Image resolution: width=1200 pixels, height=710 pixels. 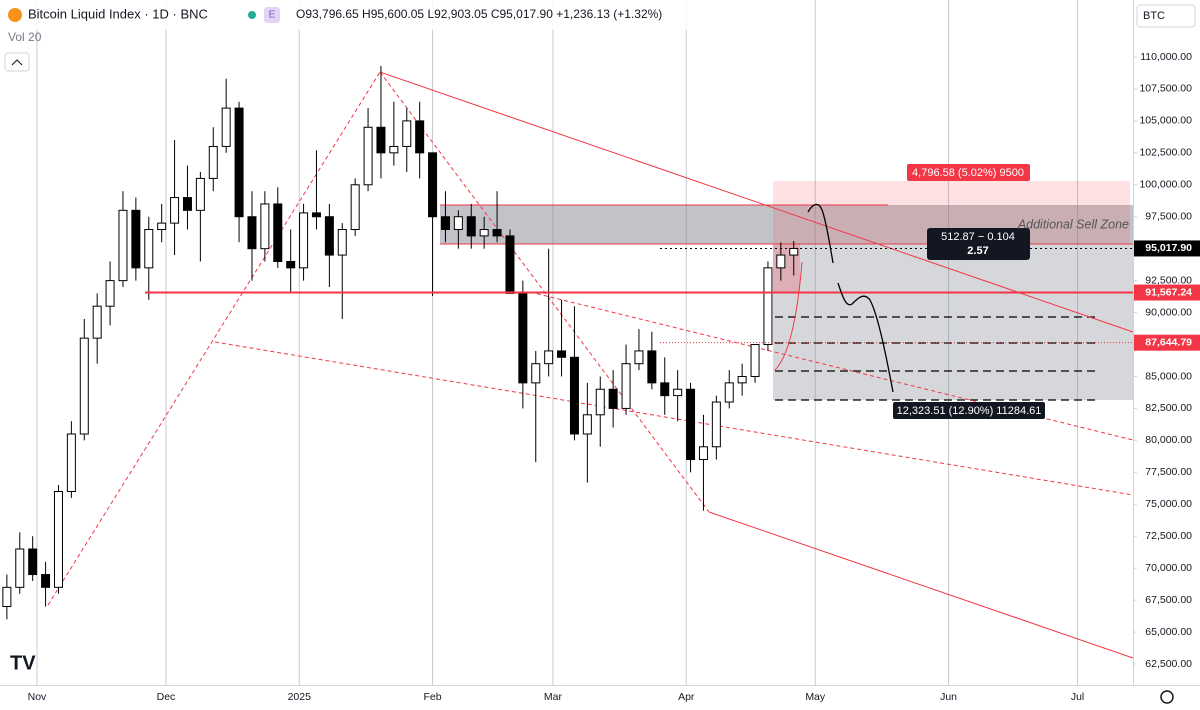 I want to click on price-tag-label: 87,644.79, so click(x=1168, y=342).